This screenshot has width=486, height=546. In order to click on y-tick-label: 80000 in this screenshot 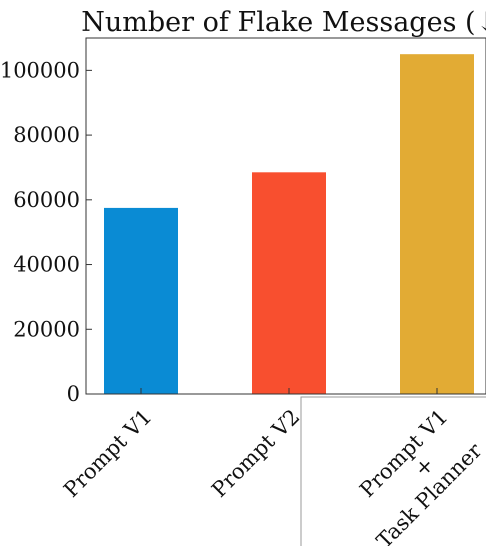, I will do `click(46, 135)`.